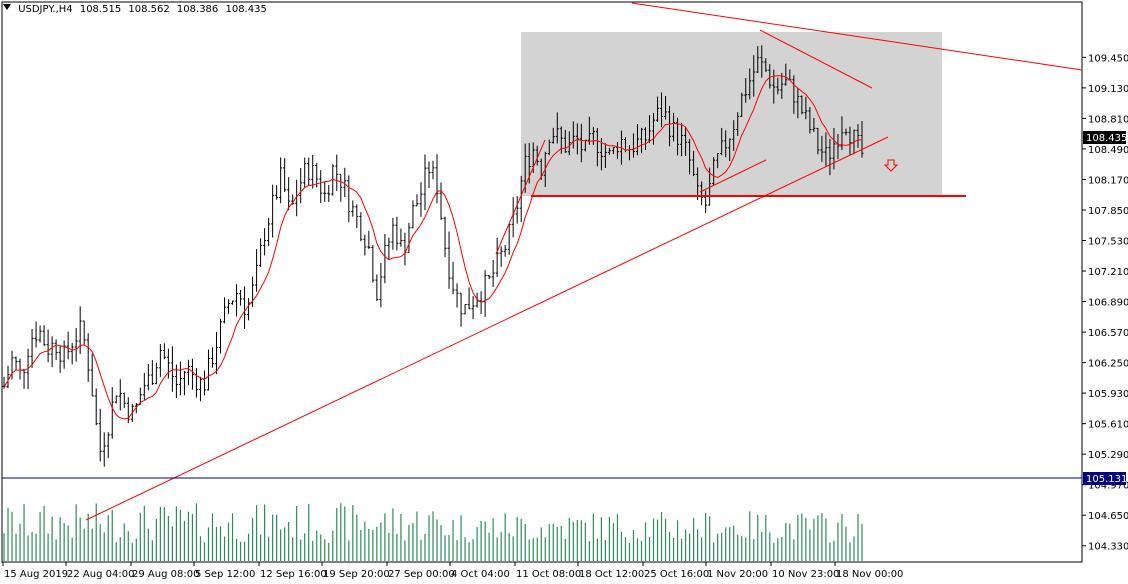 This screenshot has width=1128, height=584. I want to click on dropdown-triangle-icon, so click(7, 7).